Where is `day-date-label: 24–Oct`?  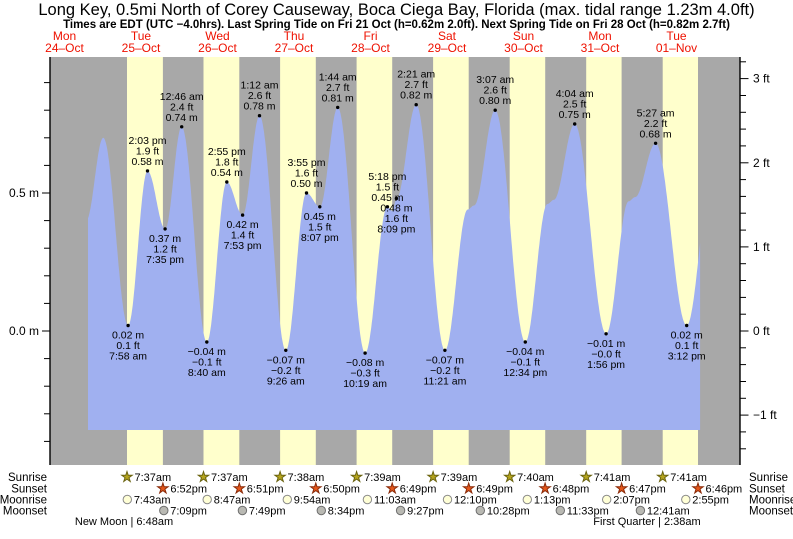
day-date-label: 24–Oct is located at coordinates (64, 48).